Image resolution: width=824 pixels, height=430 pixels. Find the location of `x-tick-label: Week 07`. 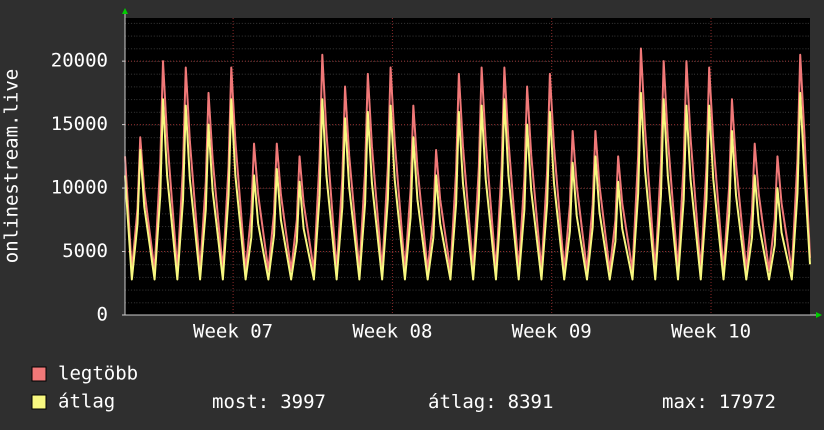

x-tick-label: Week 07 is located at coordinates (233, 332).